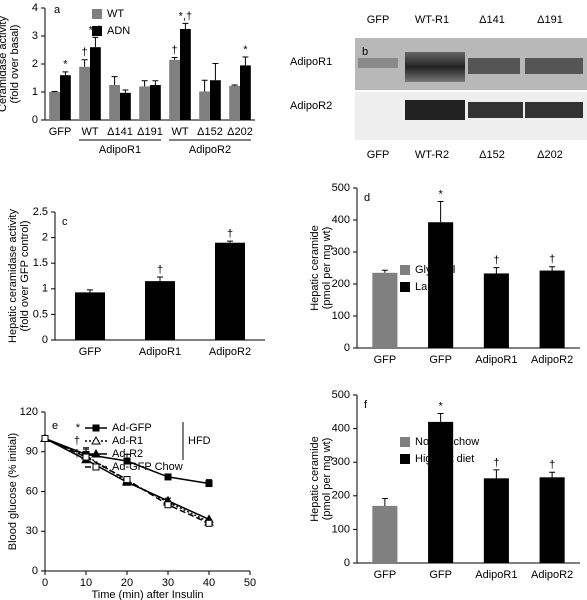 This screenshot has height=600, width=587. What do you see at coordinates (444, 459) in the screenshot?
I see `legend-label: High-fat diet` at bounding box center [444, 459].